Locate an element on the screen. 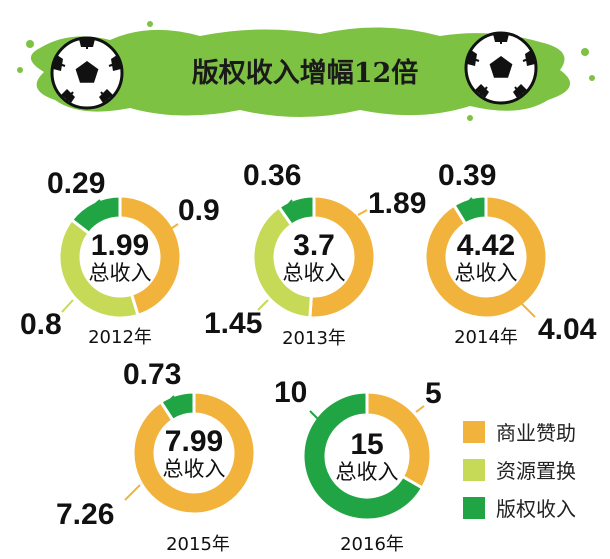 This screenshot has height=559, width=610. soccer-ball-left-icon is located at coordinates (87, 73).